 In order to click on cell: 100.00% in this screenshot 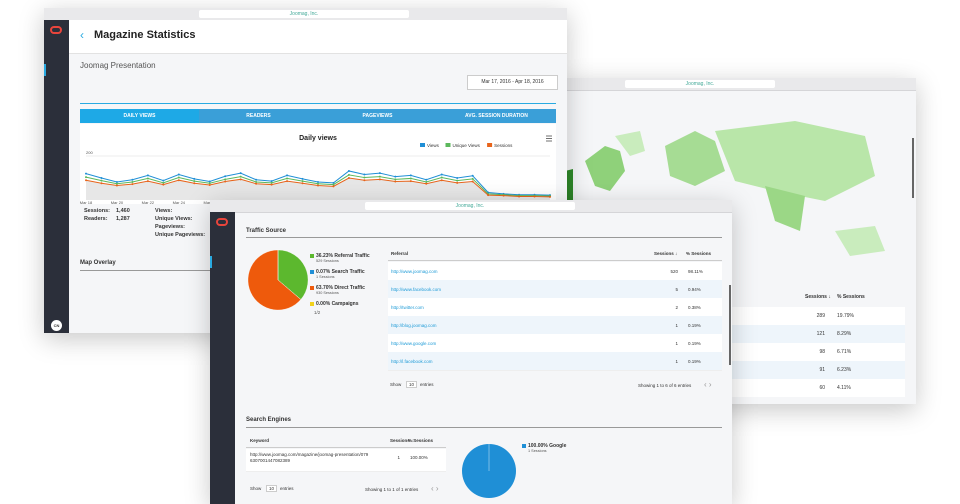, I will do `click(419, 457)`.